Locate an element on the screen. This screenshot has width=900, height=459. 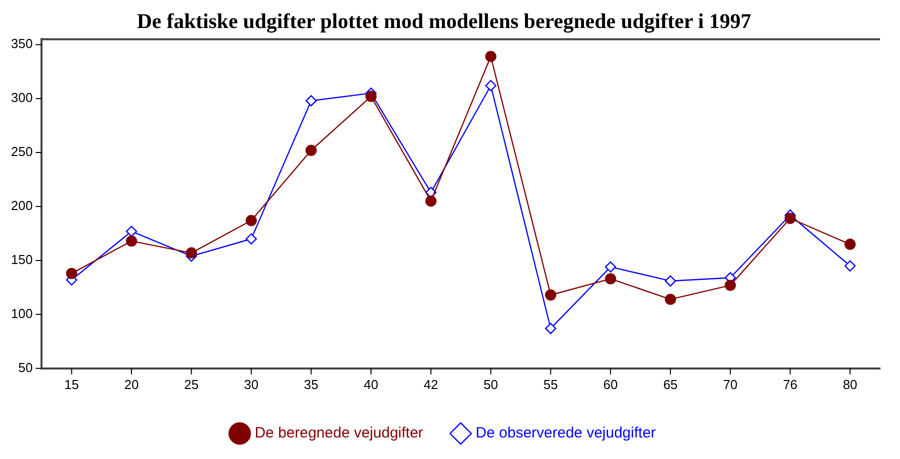
x-tick-label: 65 is located at coordinates (670, 384).